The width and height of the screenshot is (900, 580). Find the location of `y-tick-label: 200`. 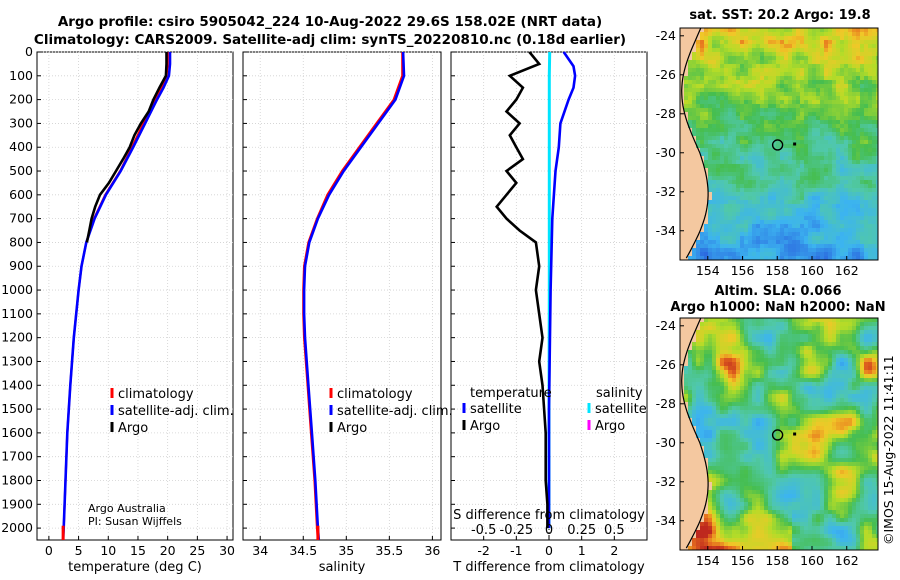

y-tick-label: 200 is located at coordinates (21, 99).